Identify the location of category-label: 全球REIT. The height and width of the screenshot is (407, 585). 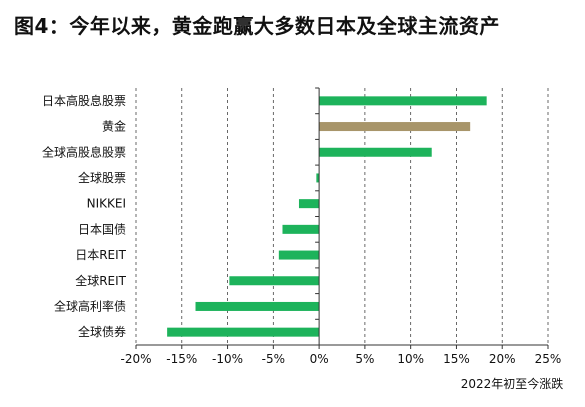
(100, 280).